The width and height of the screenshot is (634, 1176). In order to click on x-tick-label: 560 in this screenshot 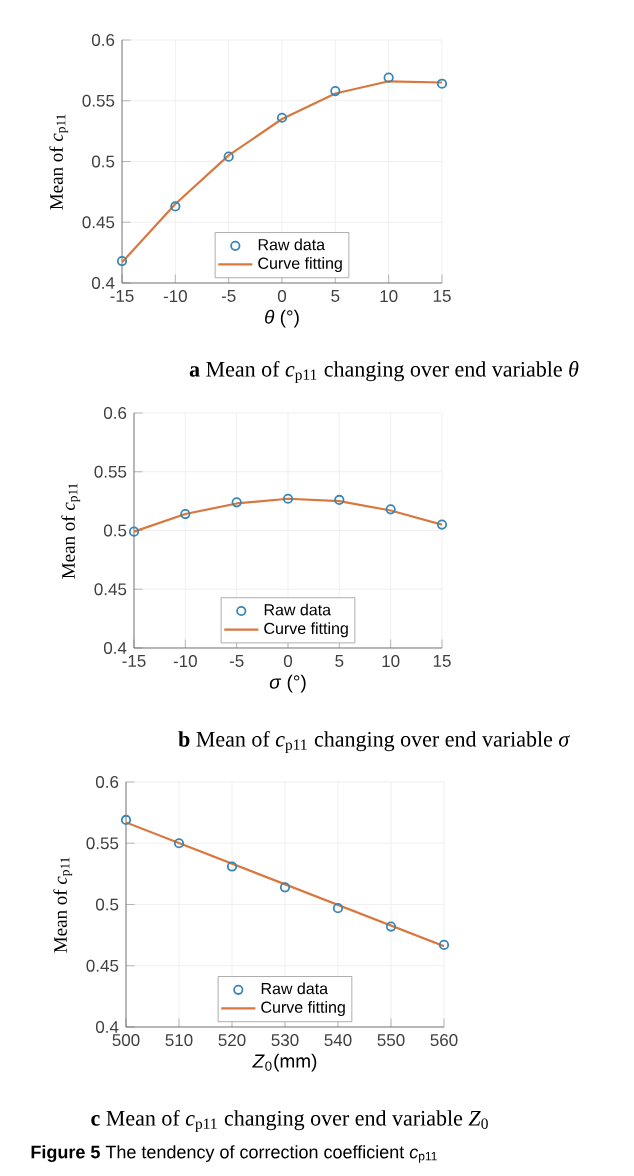, I will do `click(444, 1040)`.